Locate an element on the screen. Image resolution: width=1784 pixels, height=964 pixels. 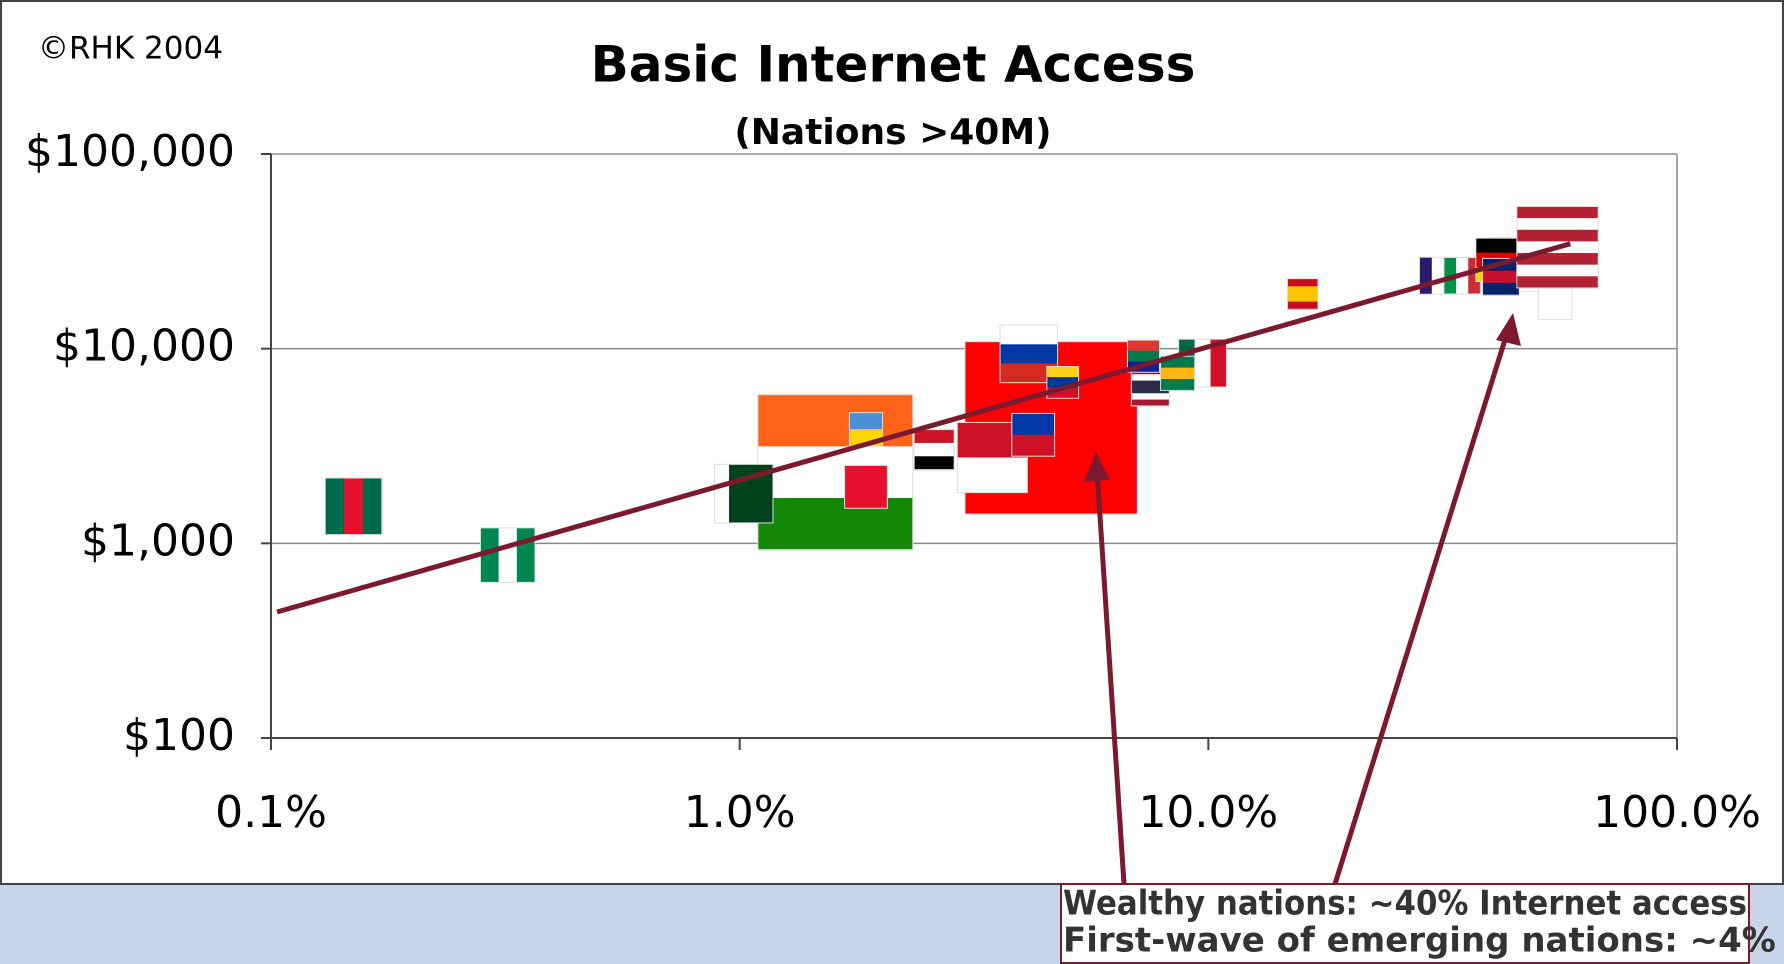
chart-title: Basic Internet Access is located at coordinates (893, 65).